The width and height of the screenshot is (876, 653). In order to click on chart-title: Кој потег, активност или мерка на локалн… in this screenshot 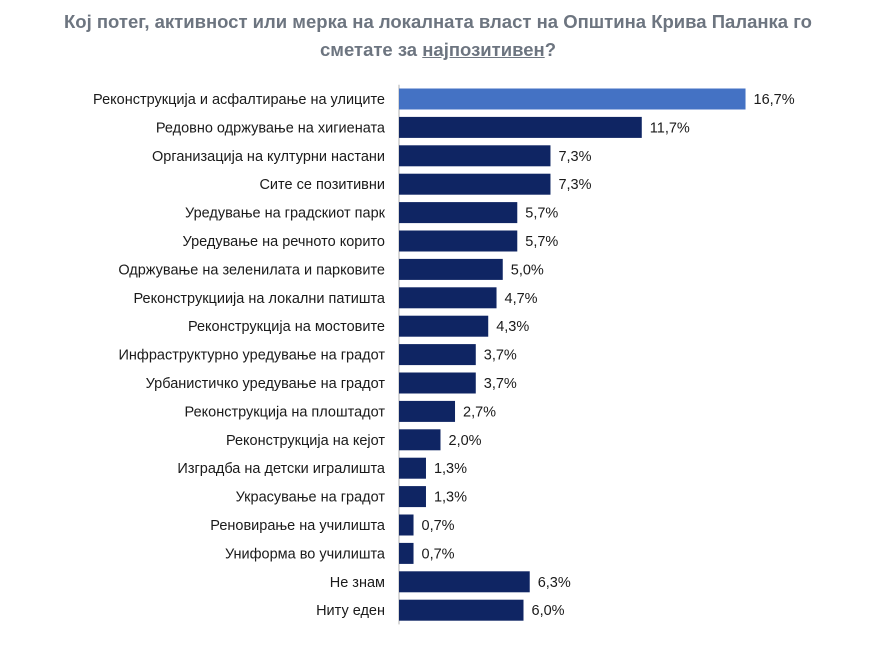, I will do `click(438, 36)`.